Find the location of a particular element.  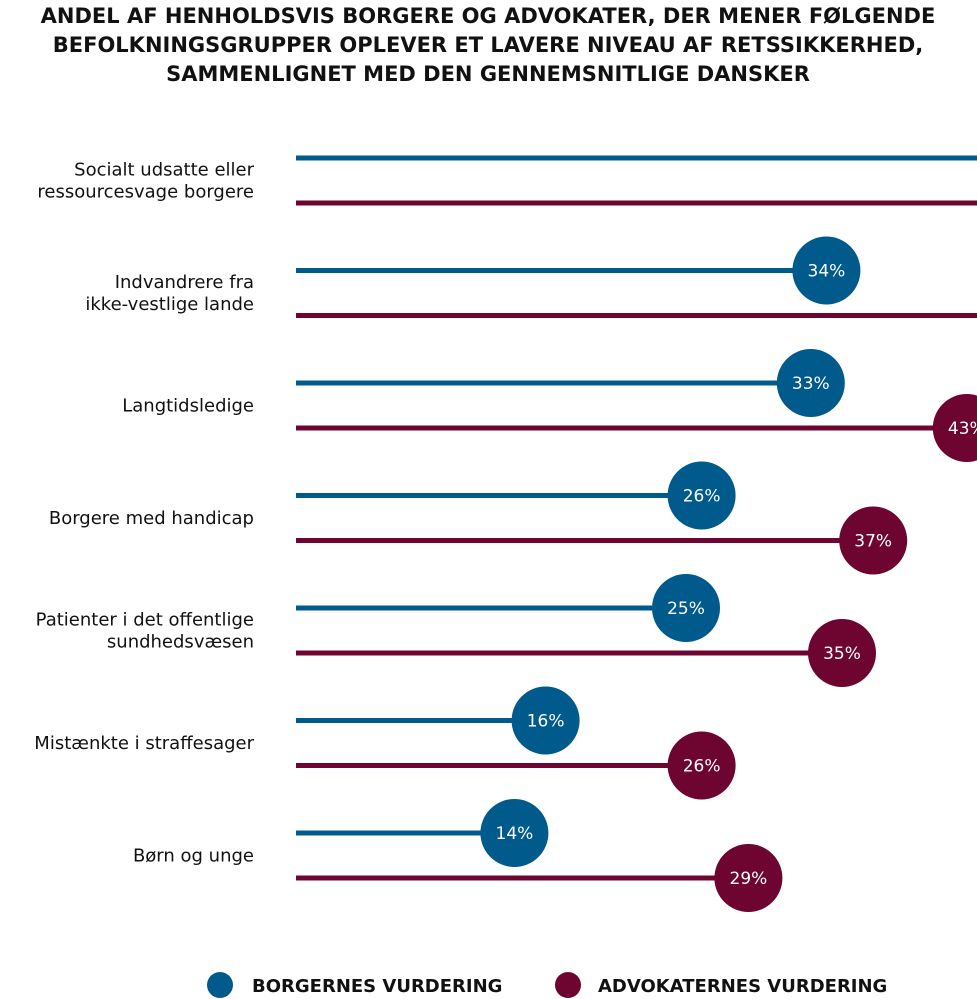

lawyer-value-label: 29% is located at coordinates (749, 879).